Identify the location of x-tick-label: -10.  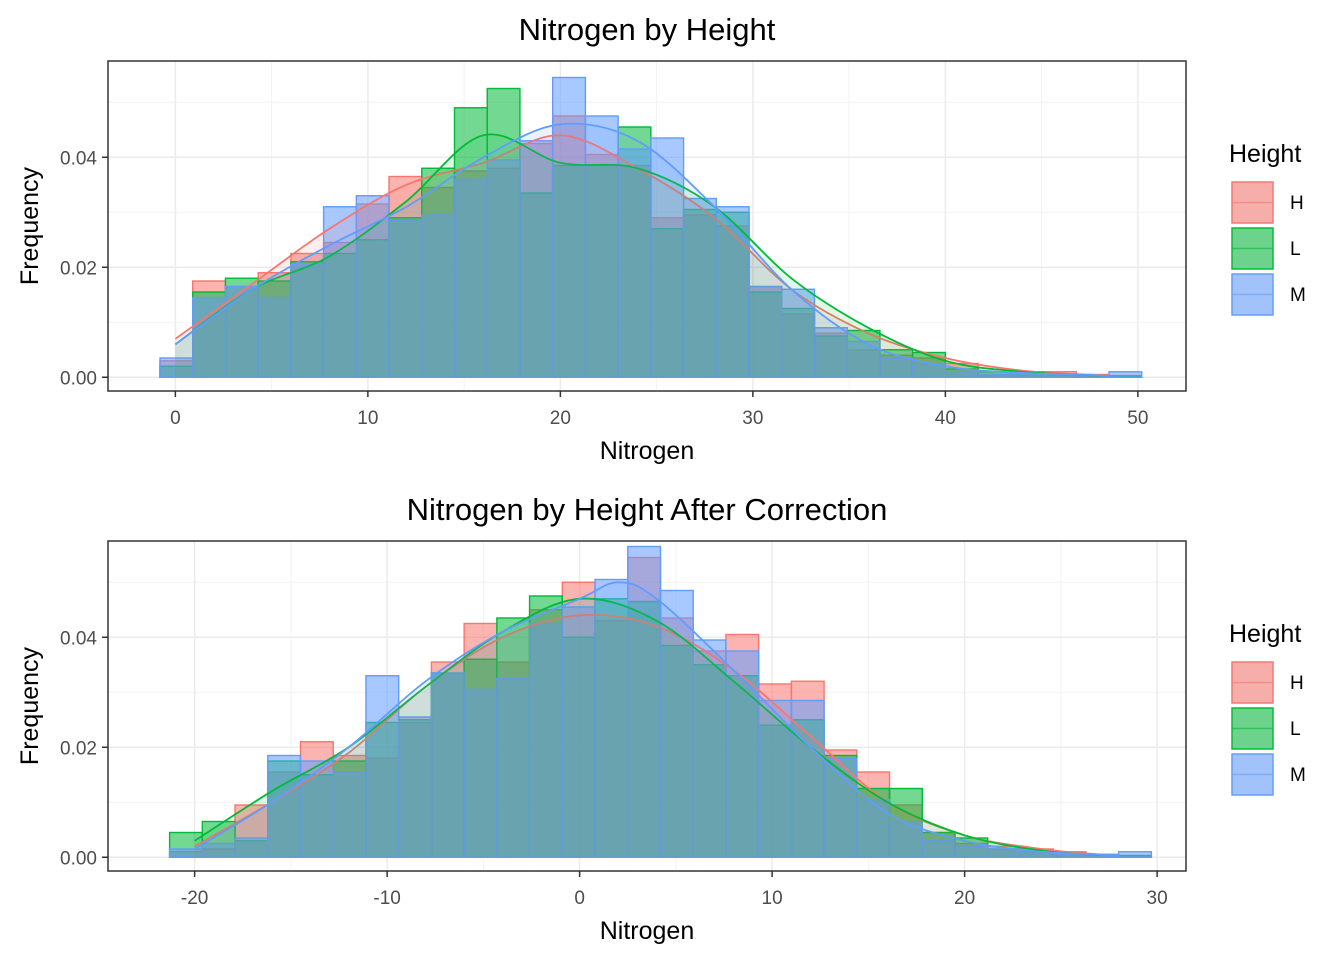
(386, 898).